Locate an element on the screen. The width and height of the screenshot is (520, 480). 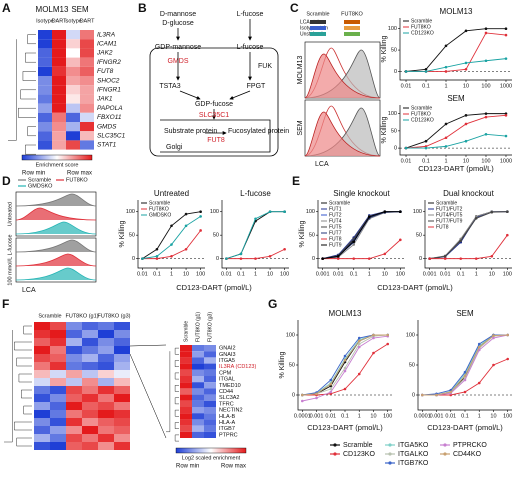
x-tick-label: 1 is located at coordinates (369, 274).